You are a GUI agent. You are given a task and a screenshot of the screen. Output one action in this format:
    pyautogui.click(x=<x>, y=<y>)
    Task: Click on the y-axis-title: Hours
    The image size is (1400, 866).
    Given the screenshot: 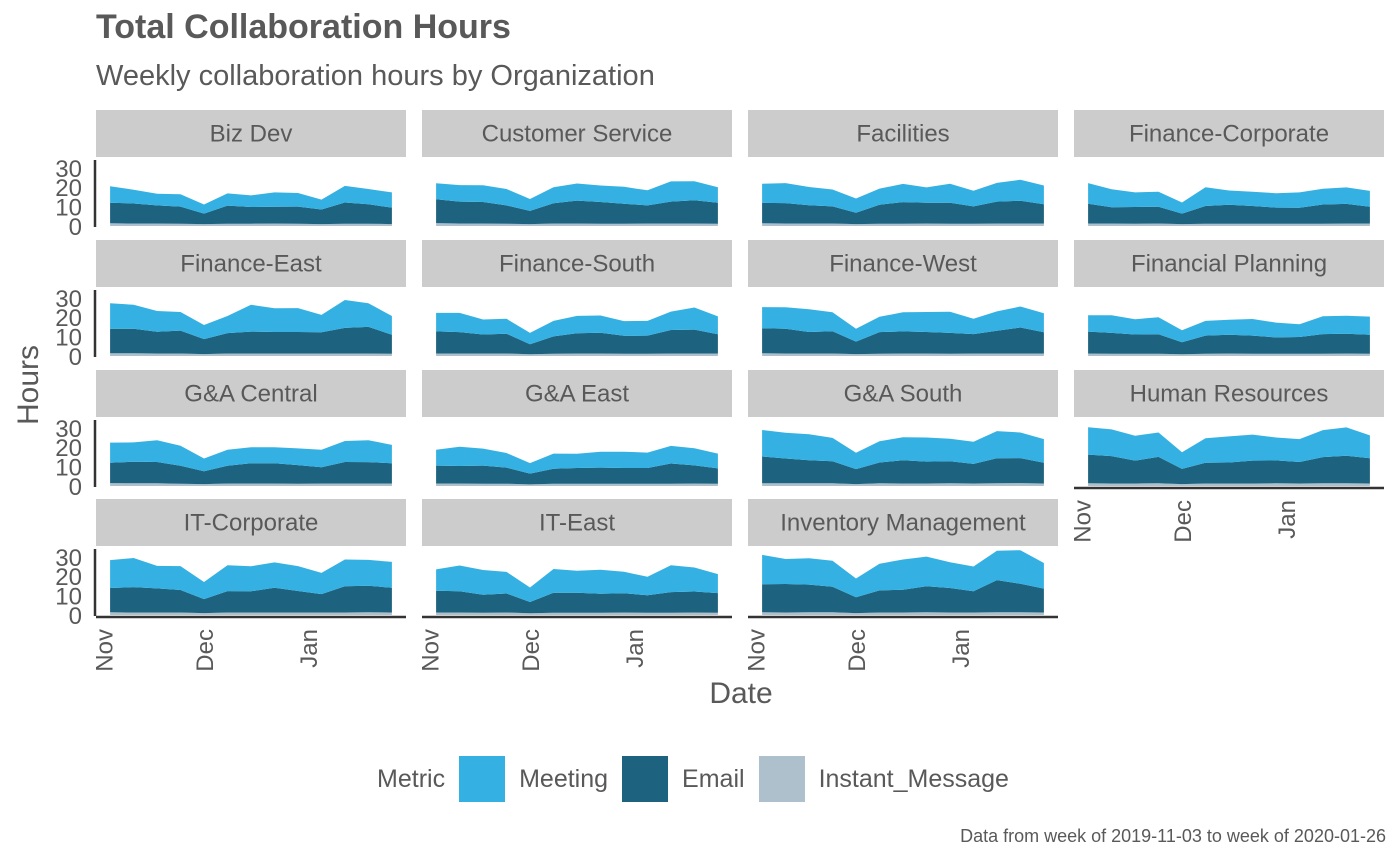 What is the action you would take?
    pyautogui.click(x=28, y=385)
    